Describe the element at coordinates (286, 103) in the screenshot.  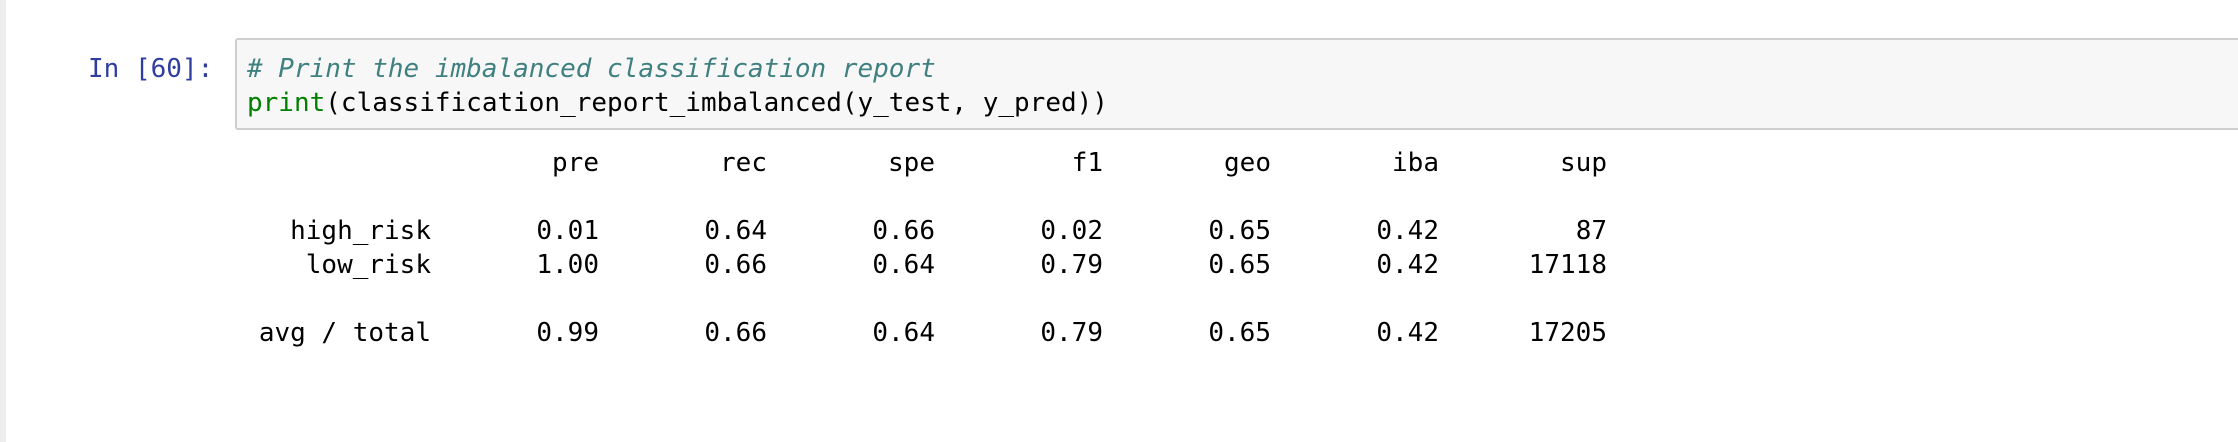
I see `print-keyword: print` at that location.